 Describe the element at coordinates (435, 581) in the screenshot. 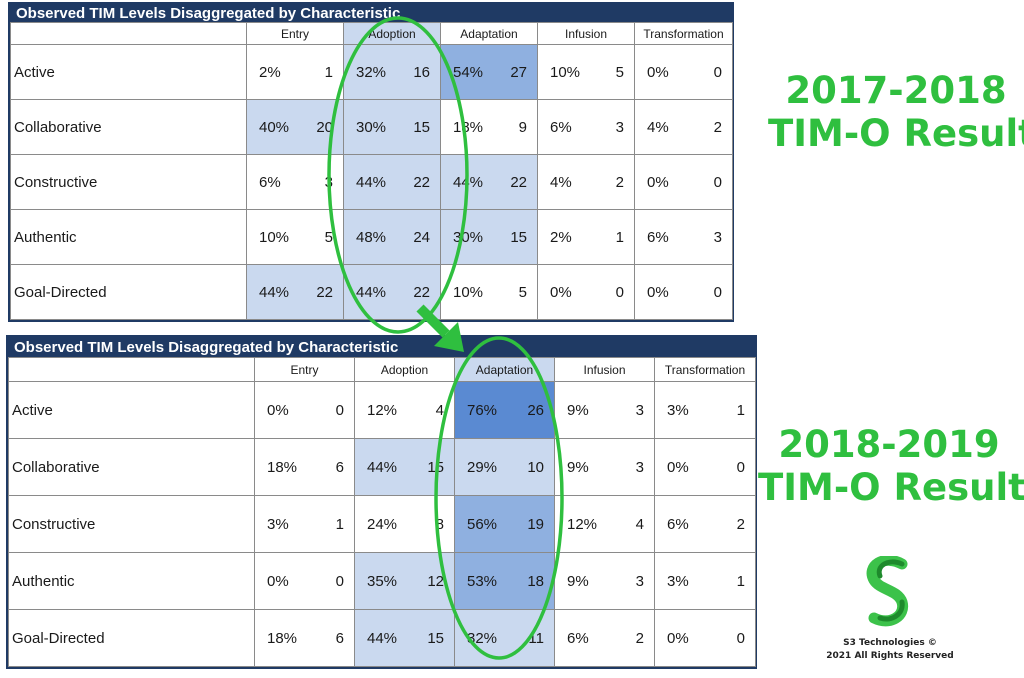

I see `cell-count: 12` at that location.